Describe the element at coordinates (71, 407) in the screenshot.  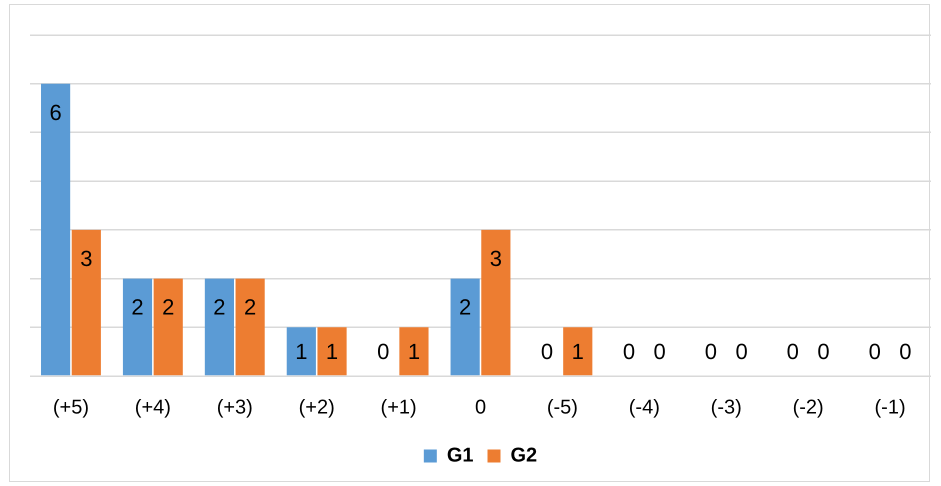
I see `x-tick-label: (+5)` at that location.